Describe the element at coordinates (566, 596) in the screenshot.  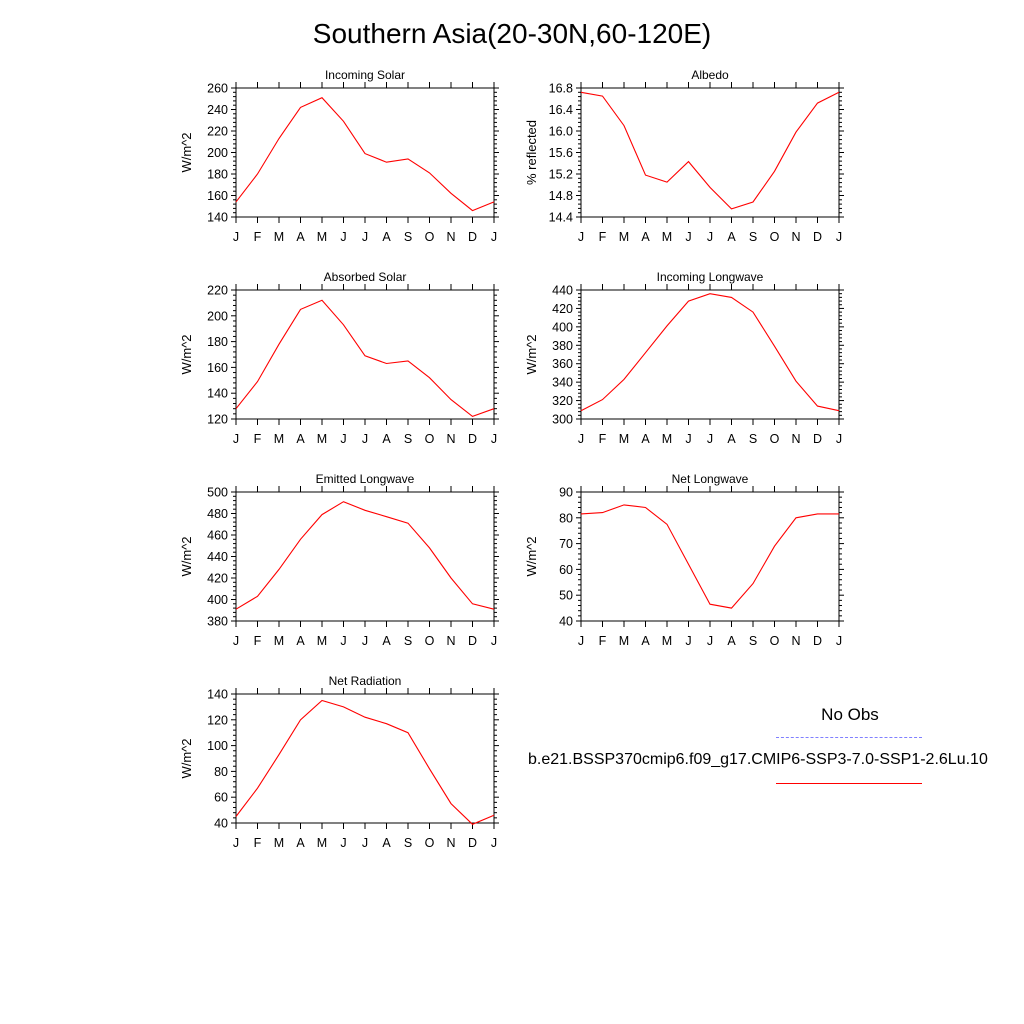
I see `y-tick-label: 50` at that location.